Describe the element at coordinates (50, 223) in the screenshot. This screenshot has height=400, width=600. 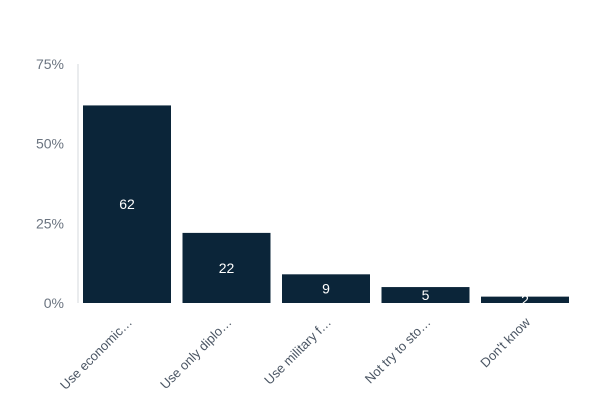
I see `y-tick-label: 25%` at that location.